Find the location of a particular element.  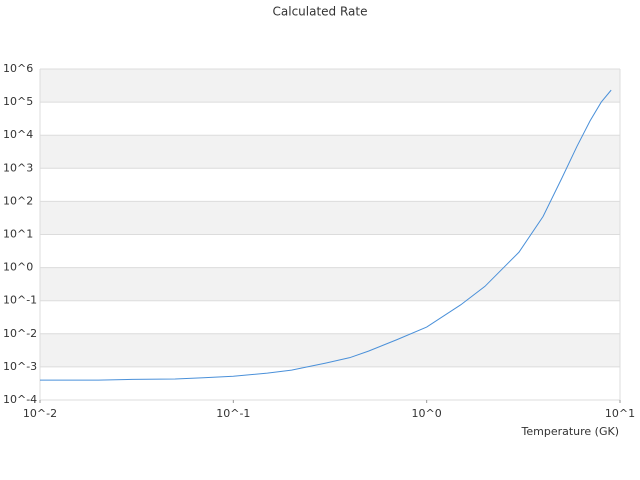

x-axis-label: Temperature (GK) is located at coordinates (570, 431).